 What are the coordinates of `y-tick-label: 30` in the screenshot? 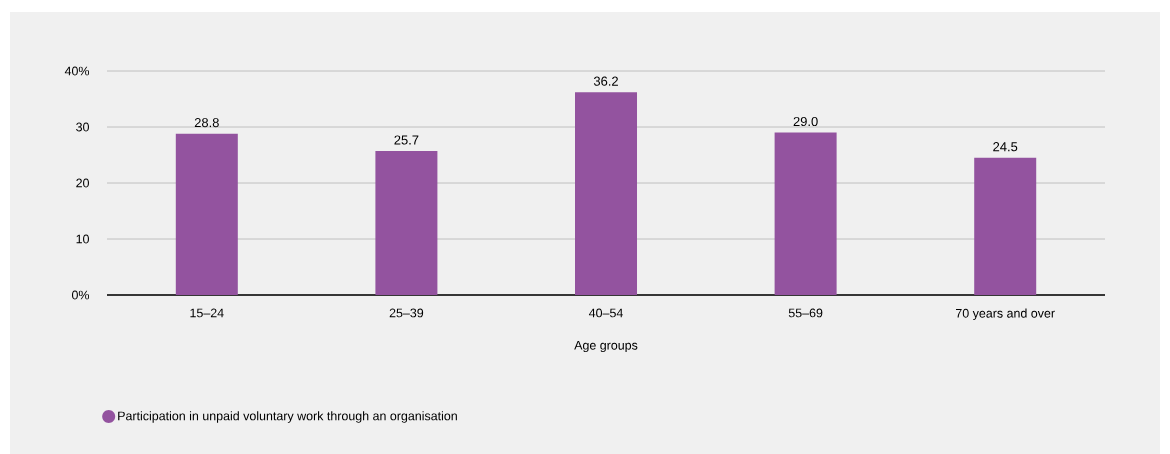 It's located at (82, 127).